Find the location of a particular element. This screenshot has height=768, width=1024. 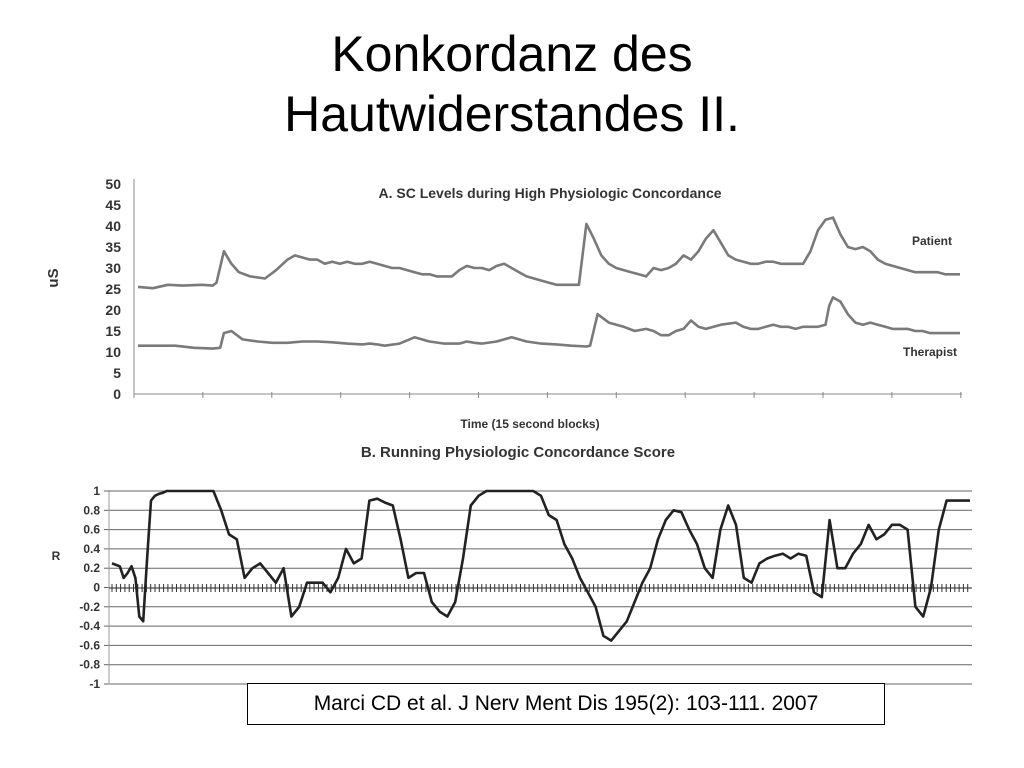

chart-a-y-tick-labels: 0 5 10 15 20 25 30 35 40 45 50 is located at coordinates (113, 289).